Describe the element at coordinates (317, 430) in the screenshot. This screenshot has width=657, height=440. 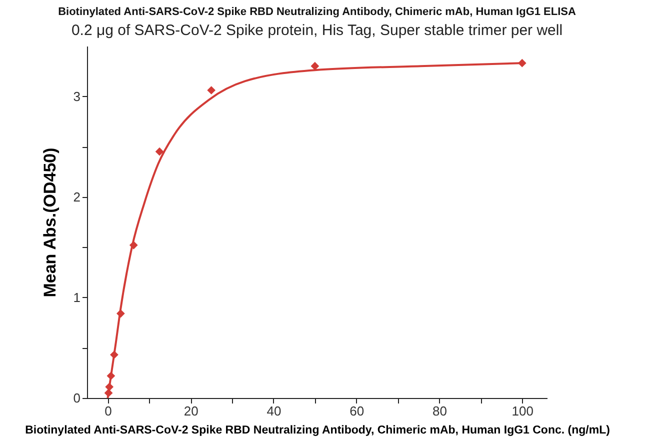
I see `x-axis-title: Biotinylated Anti-SARS-CoV-2 Spike RBD Neutralizing Antibody, Chimeric mAb, Human IgG1 Conc. (ng/mL)` at that location.